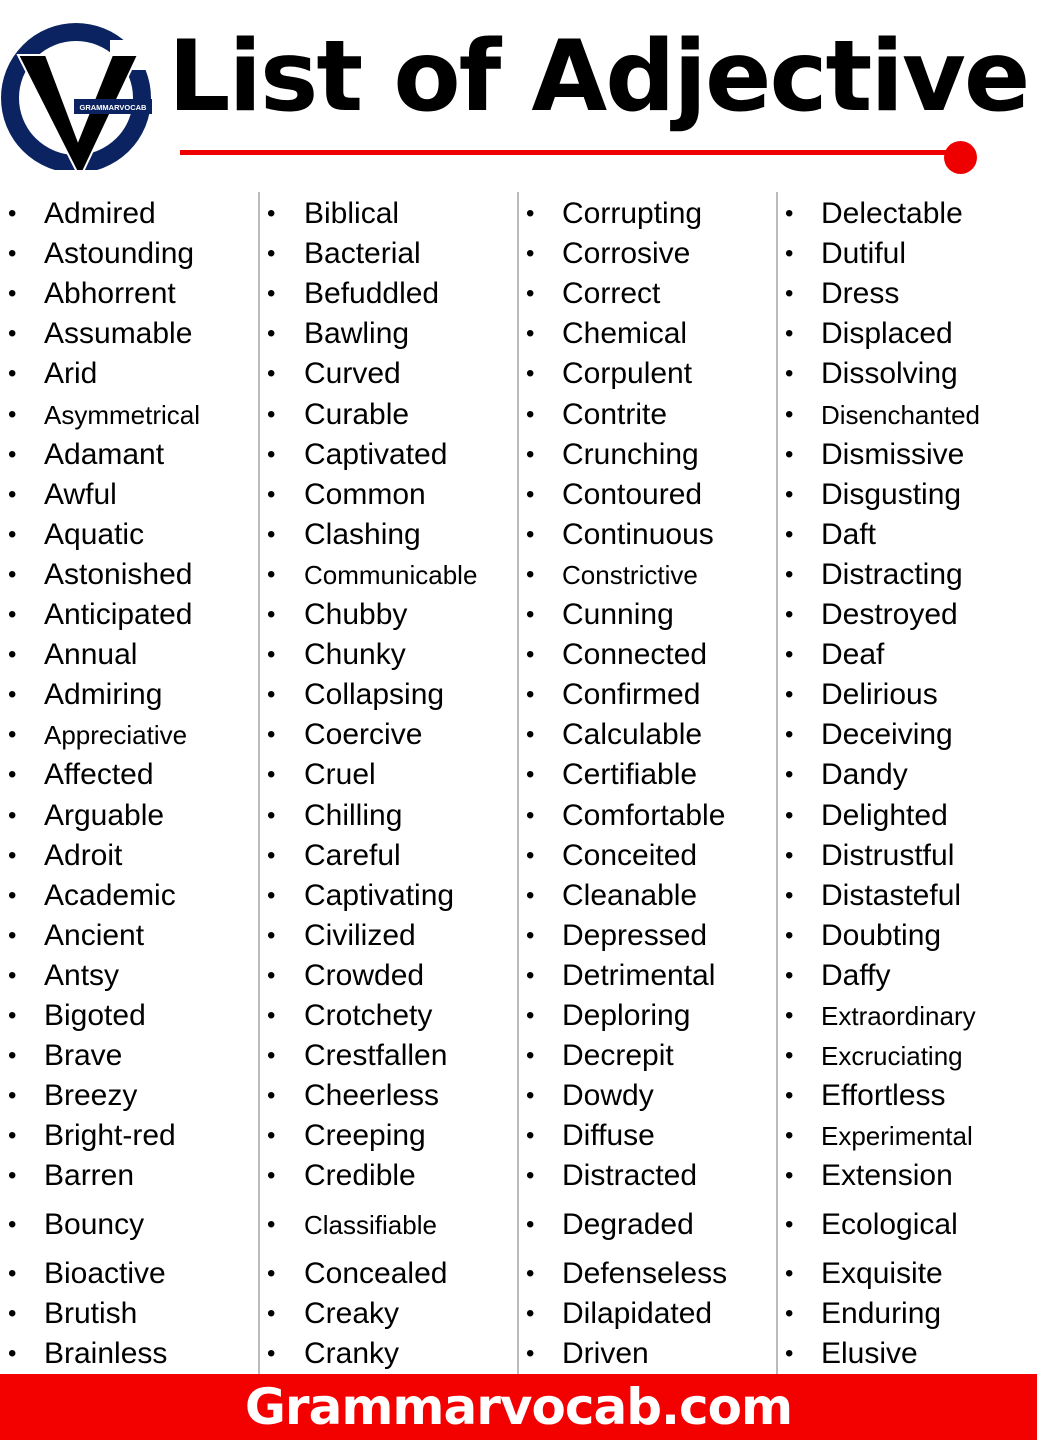  What do you see at coordinates (388, 374) in the screenshot?
I see `list-item: • Curved` at bounding box center [388, 374].